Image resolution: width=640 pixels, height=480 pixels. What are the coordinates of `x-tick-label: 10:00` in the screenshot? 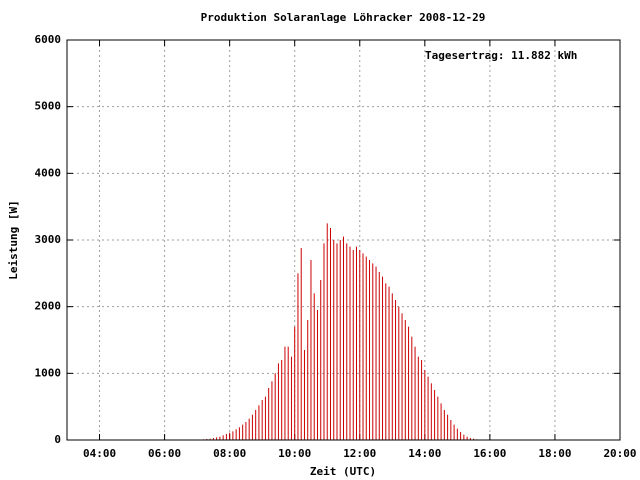 It's located at (294, 453).